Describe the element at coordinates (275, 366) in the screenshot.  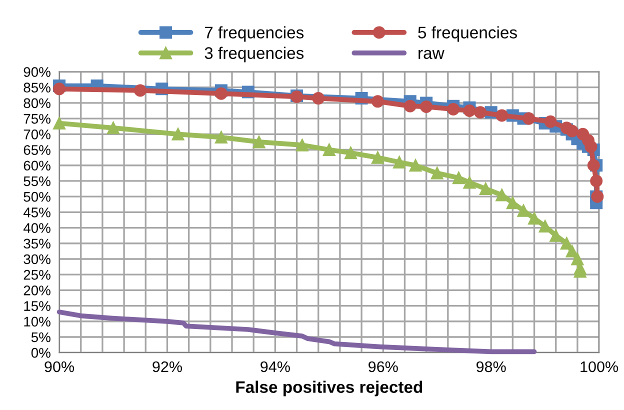
I see `x-tick-label: 94%` at that location.